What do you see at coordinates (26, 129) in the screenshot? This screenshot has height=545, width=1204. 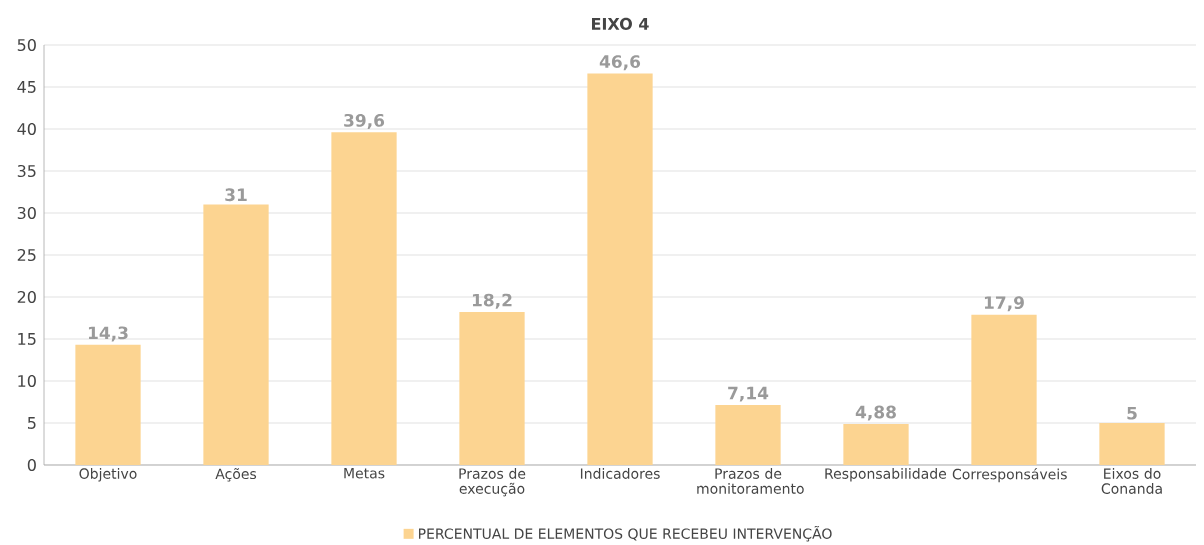 I see `y-tick-label: 40` at bounding box center [26, 129].